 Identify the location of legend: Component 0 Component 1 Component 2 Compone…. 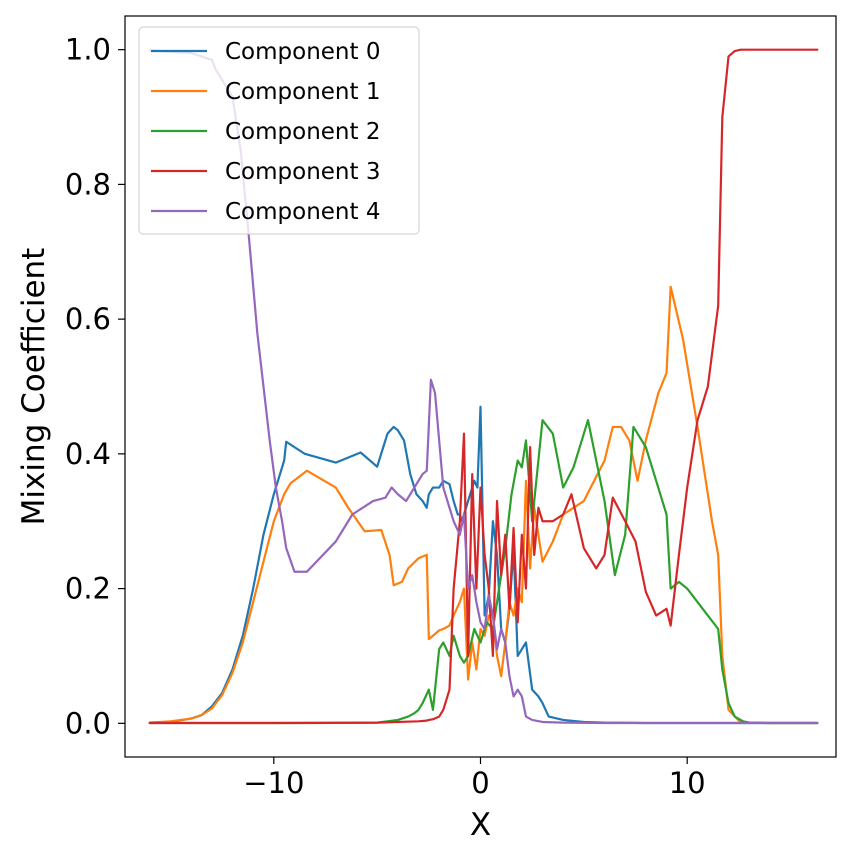
(279, 130).